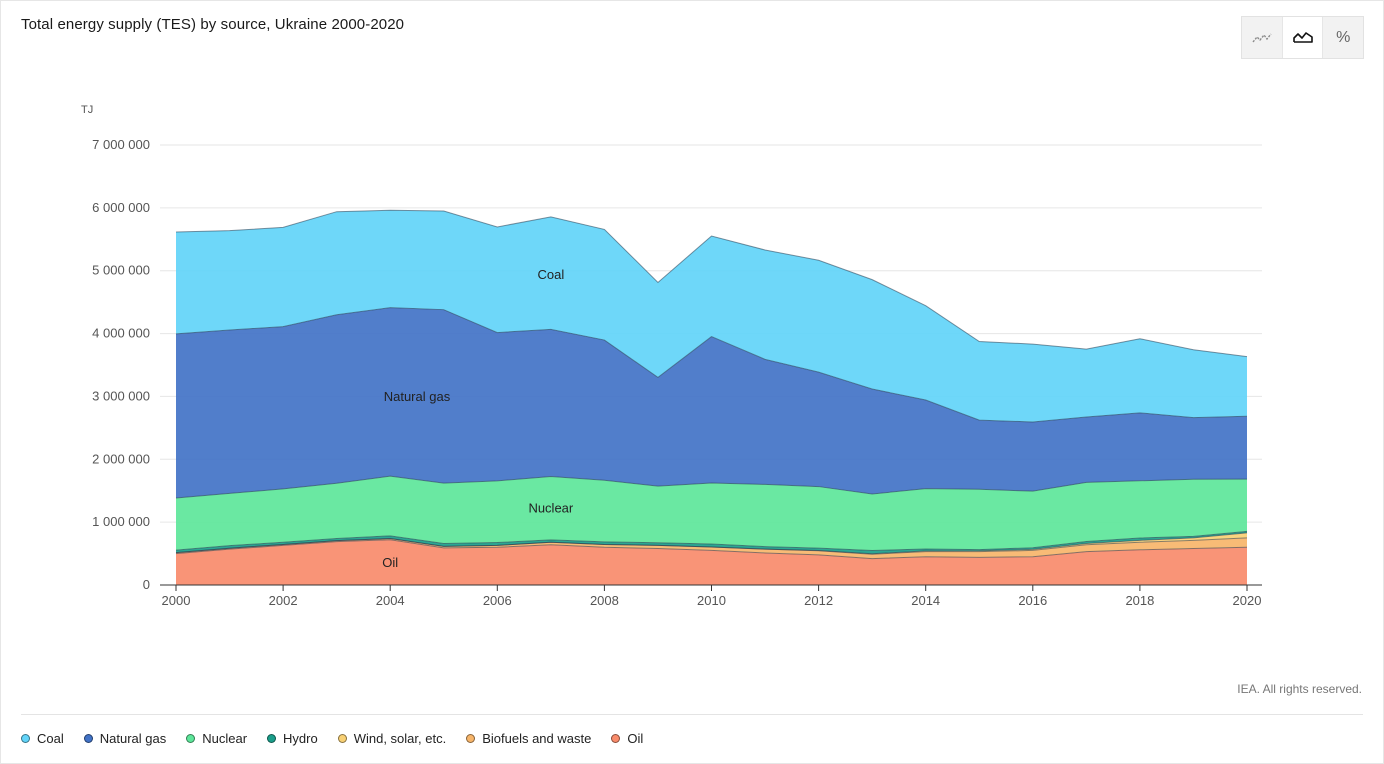 This screenshot has height=764, width=1384. What do you see at coordinates (711, 513) in the screenshot?
I see `area-nuclear` at bounding box center [711, 513].